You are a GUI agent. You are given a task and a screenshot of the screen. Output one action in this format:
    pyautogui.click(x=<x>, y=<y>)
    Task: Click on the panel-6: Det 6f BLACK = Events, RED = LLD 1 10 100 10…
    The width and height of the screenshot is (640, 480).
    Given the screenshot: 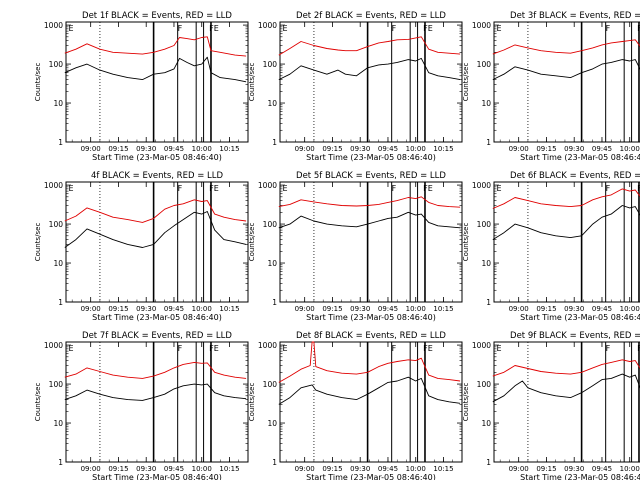 What is the action you would take?
    pyautogui.click(x=551, y=246)
    